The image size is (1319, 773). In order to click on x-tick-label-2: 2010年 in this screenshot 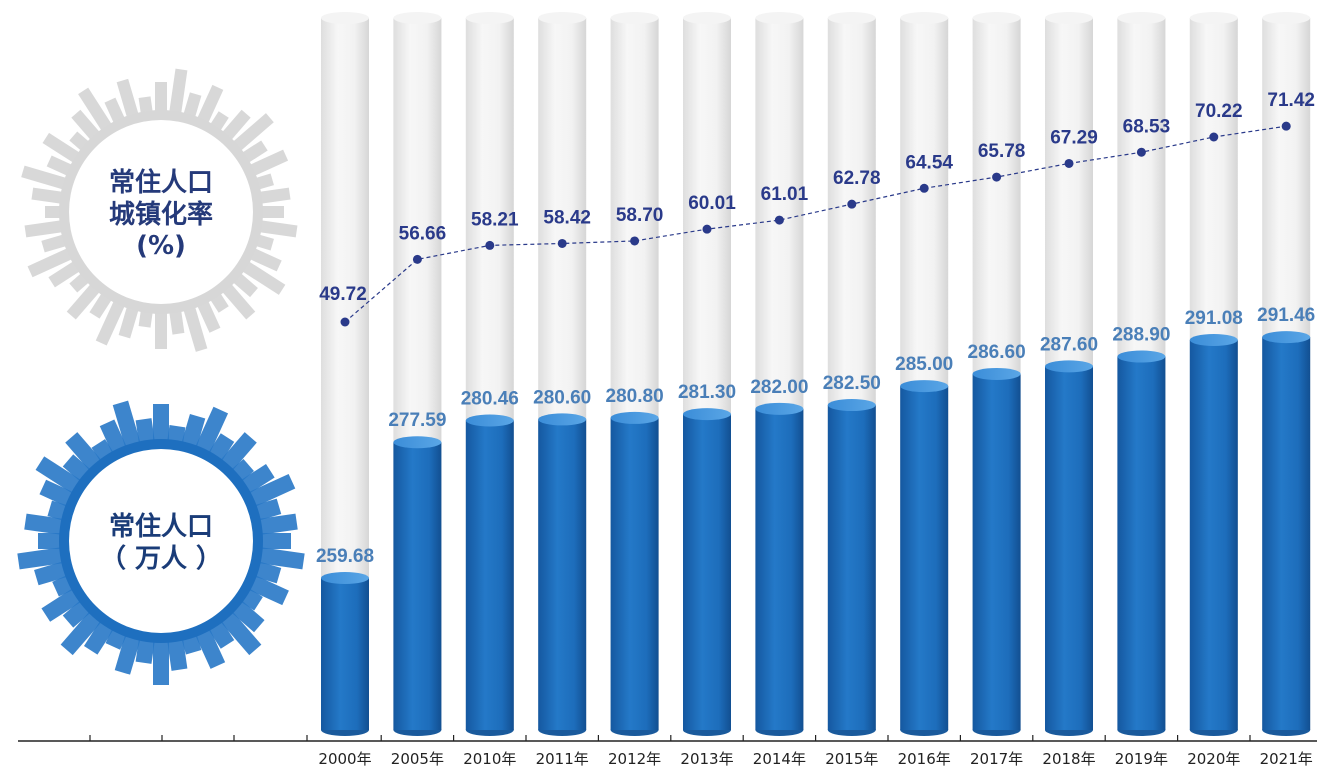, I will do `click(489, 759)`.